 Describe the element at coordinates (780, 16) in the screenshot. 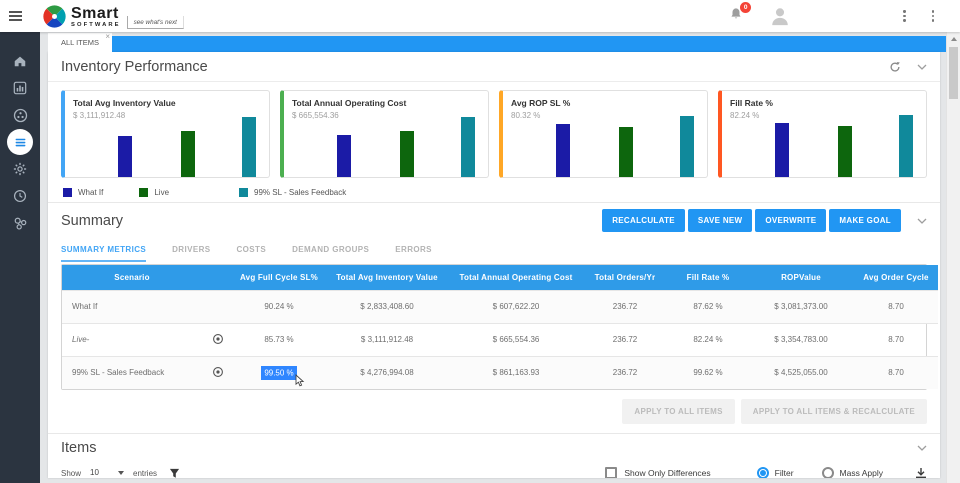

I see `user-avatar` at that location.